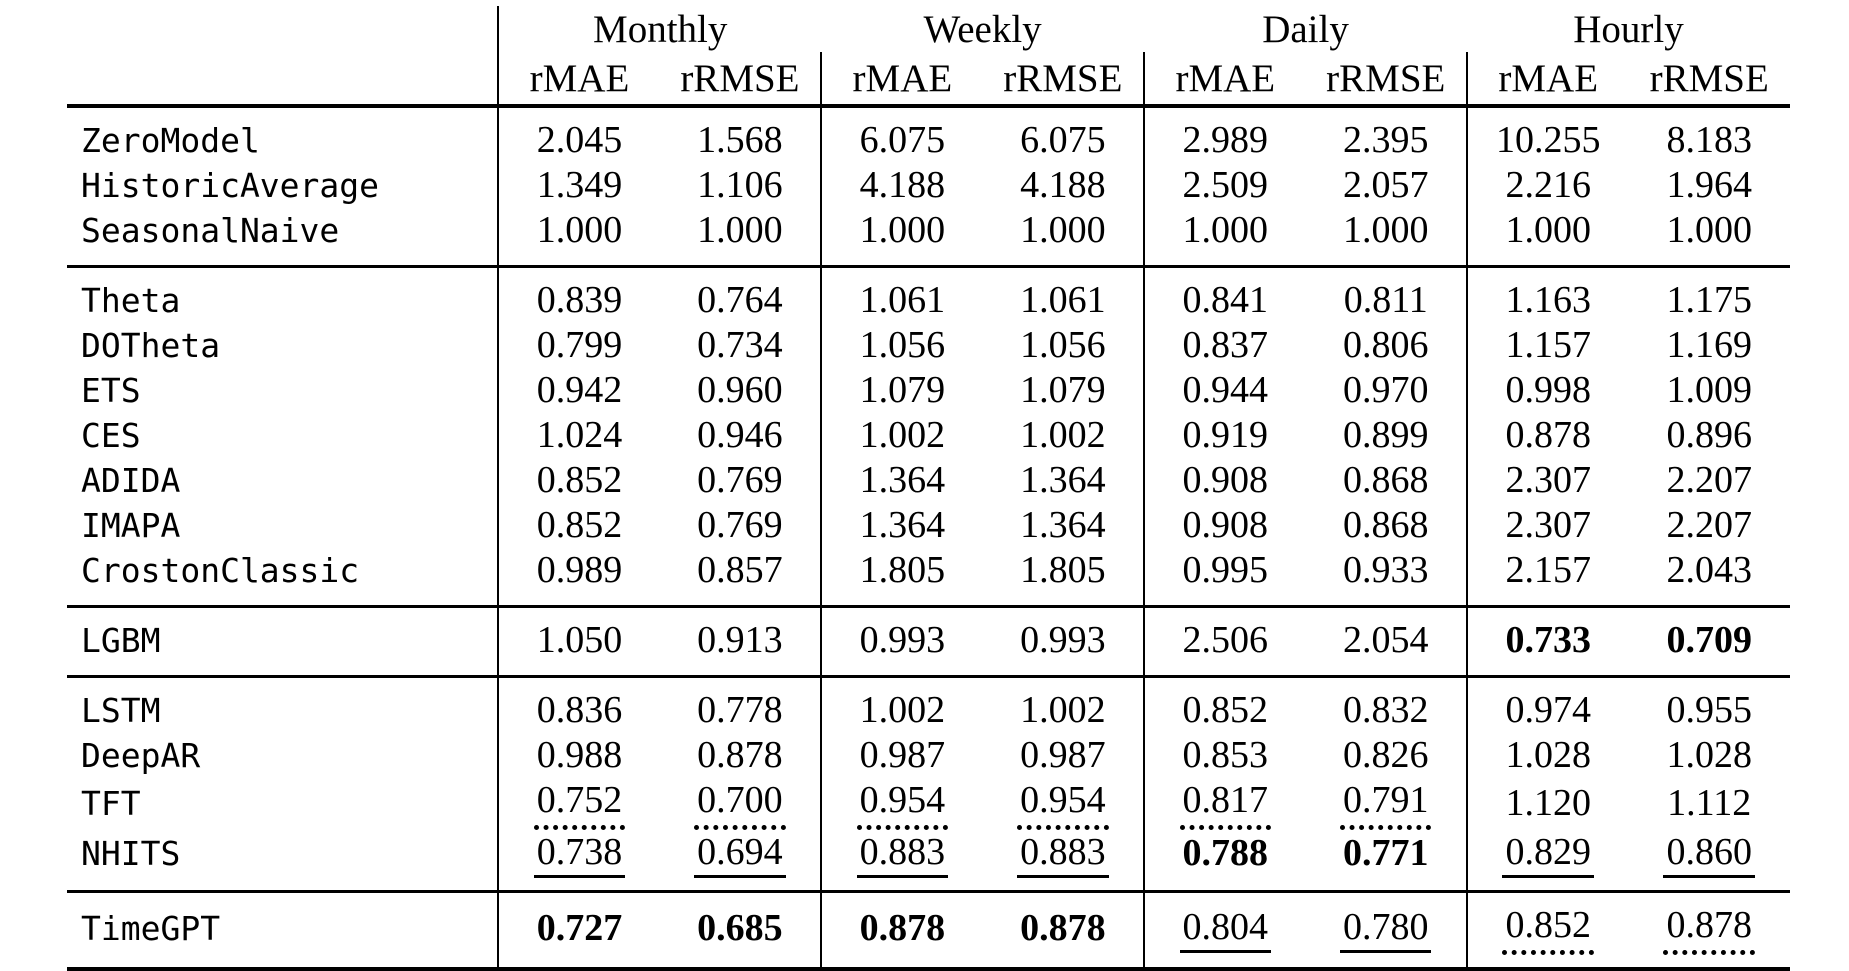  I want to click on metric-cell: 0.832, so click(1386, 705).